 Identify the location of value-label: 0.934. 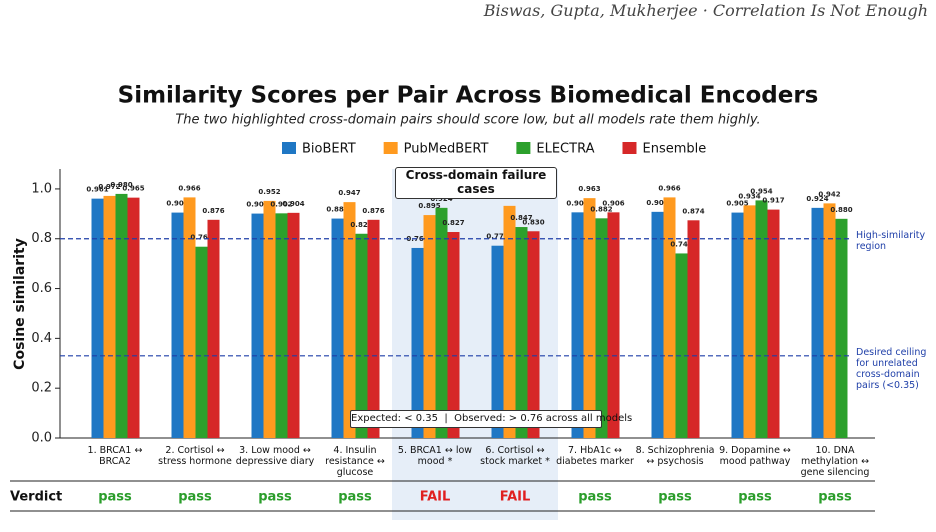
(749, 196).